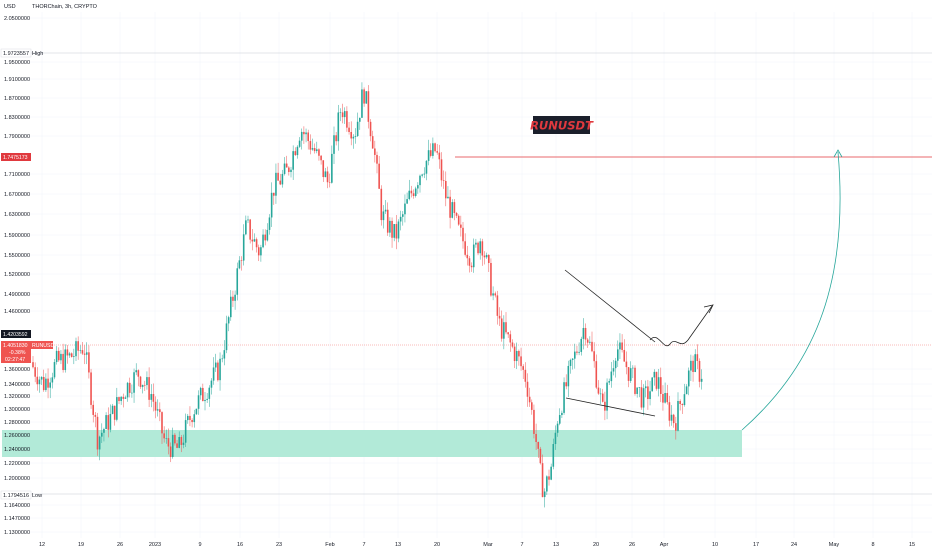 The width and height of the screenshot is (932, 550). Describe the element at coordinates (17, 215) in the screenshot. I see `y-tick-label: 1.6300000` at that location.